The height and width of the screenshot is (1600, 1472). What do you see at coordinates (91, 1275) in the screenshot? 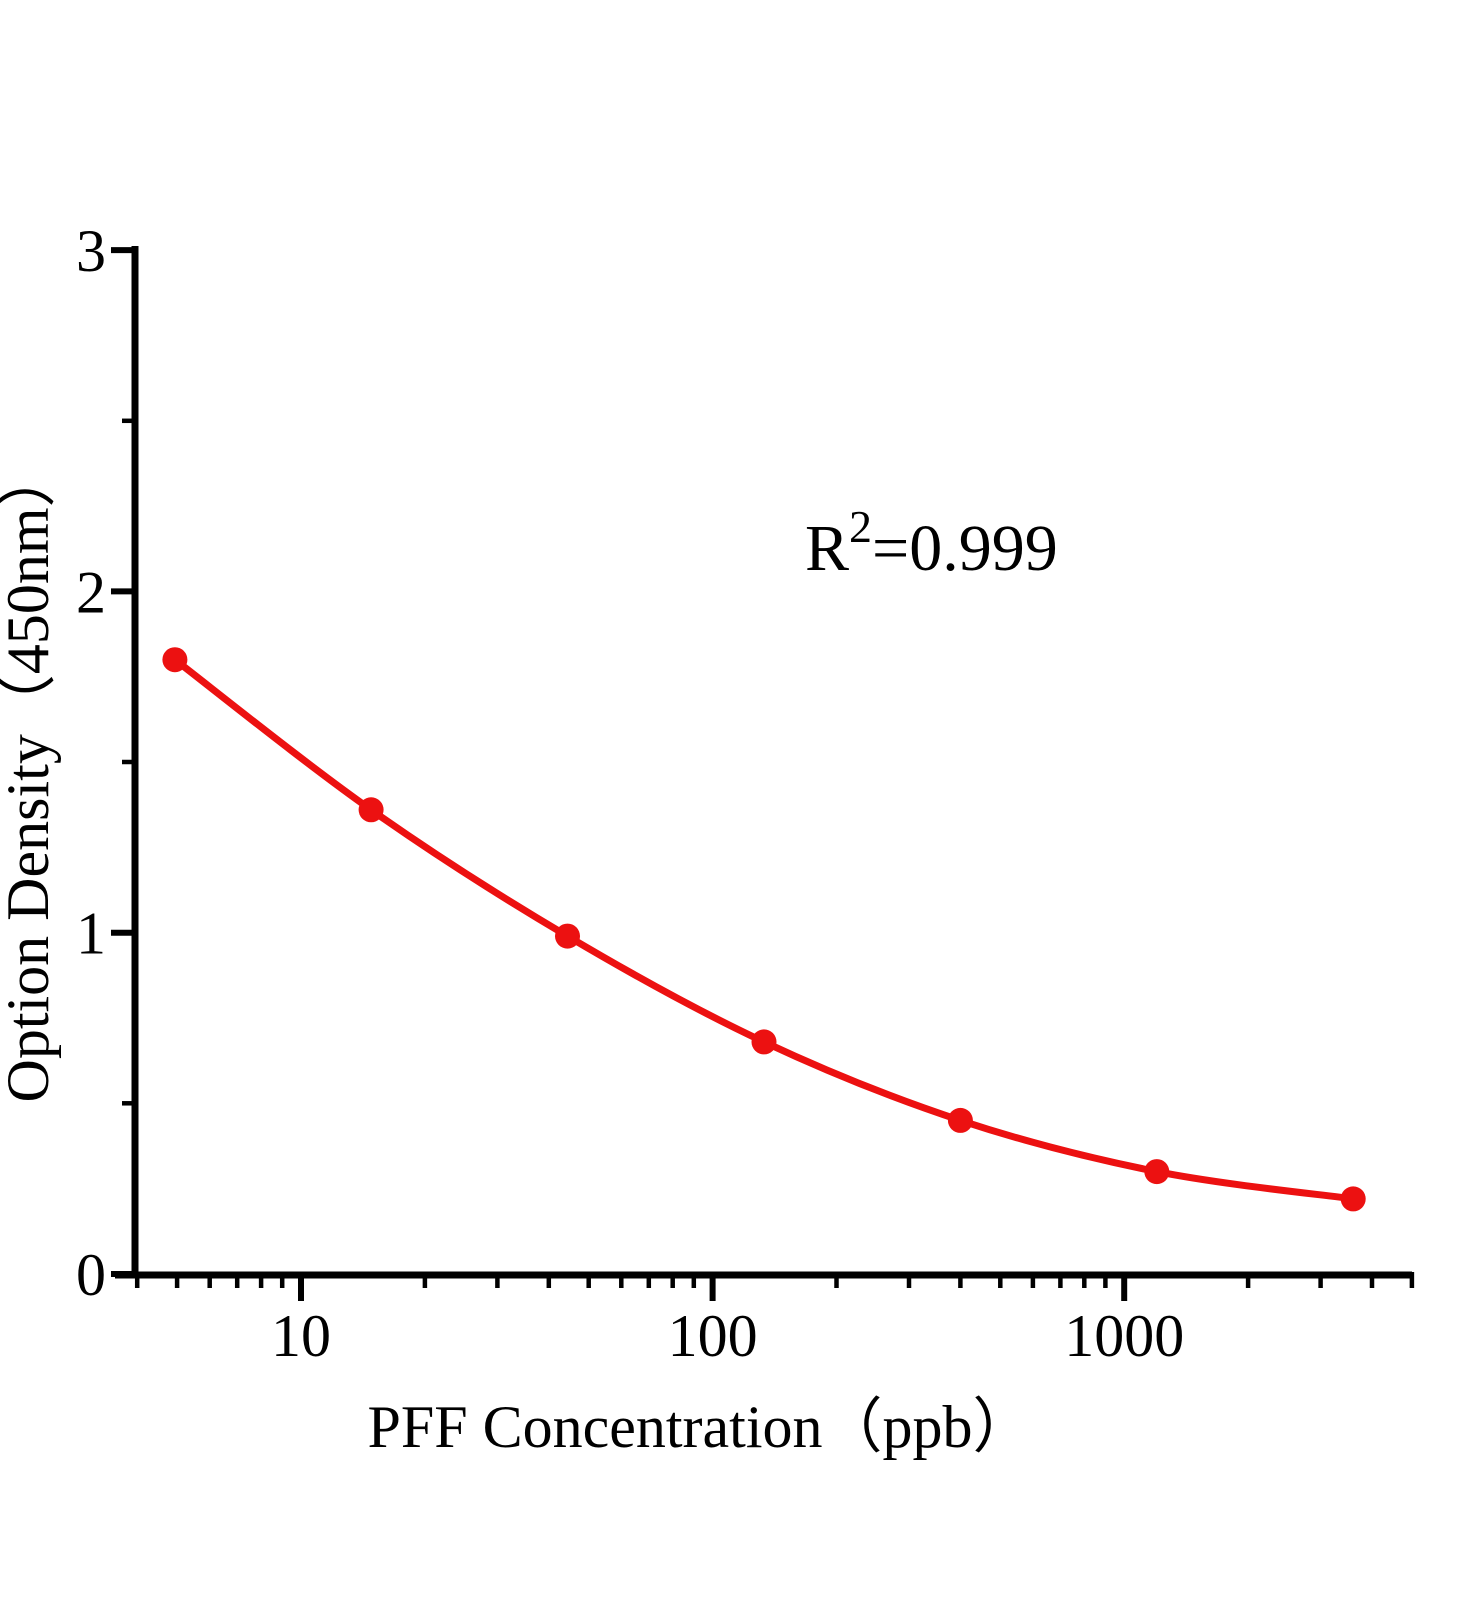
I see `y-axis-tick-label: 0` at bounding box center [91, 1275].